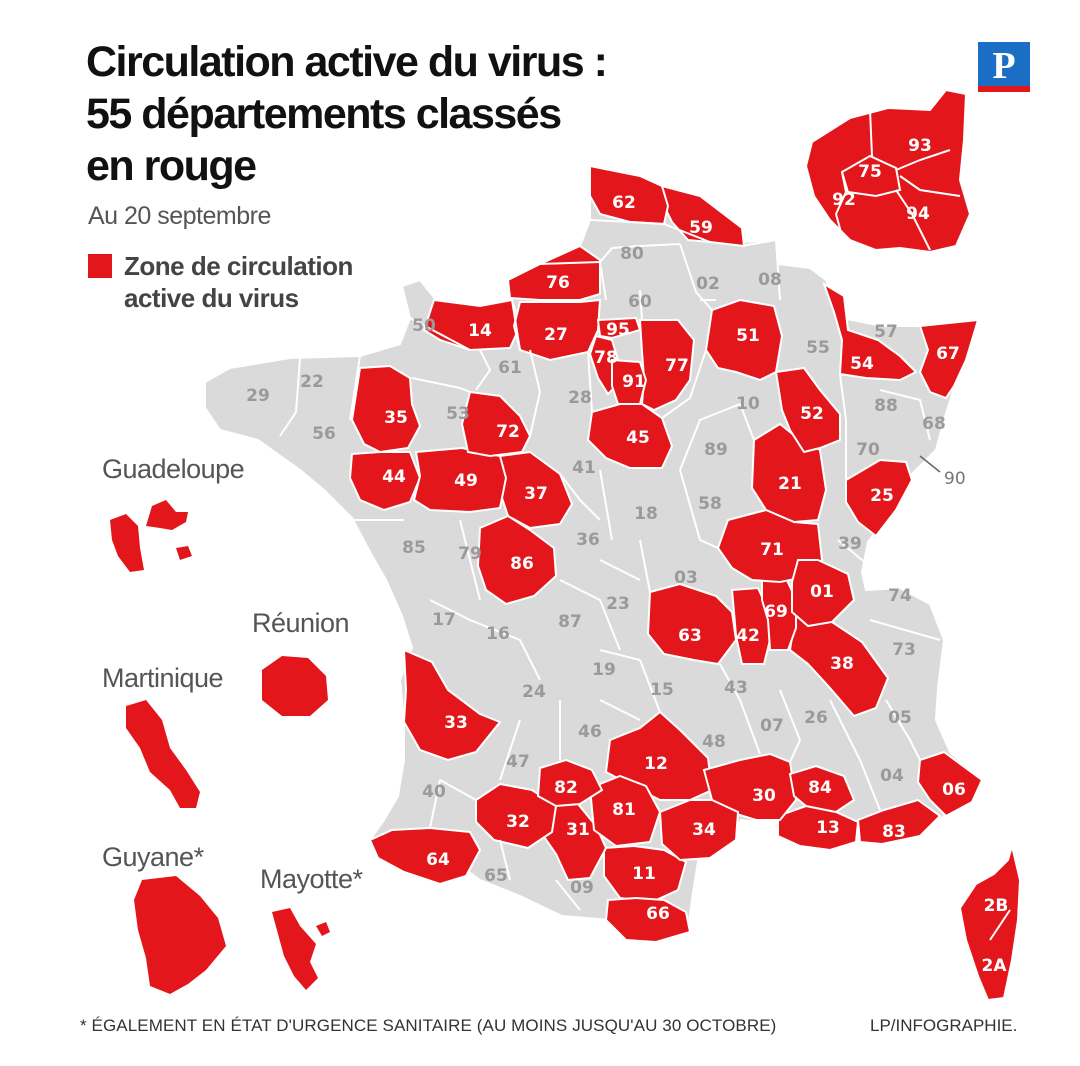 The width and height of the screenshot is (1080, 1066). What do you see at coordinates (470, 554) in the screenshot?
I see `departement-label-79: 79` at bounding box center [470, 554].